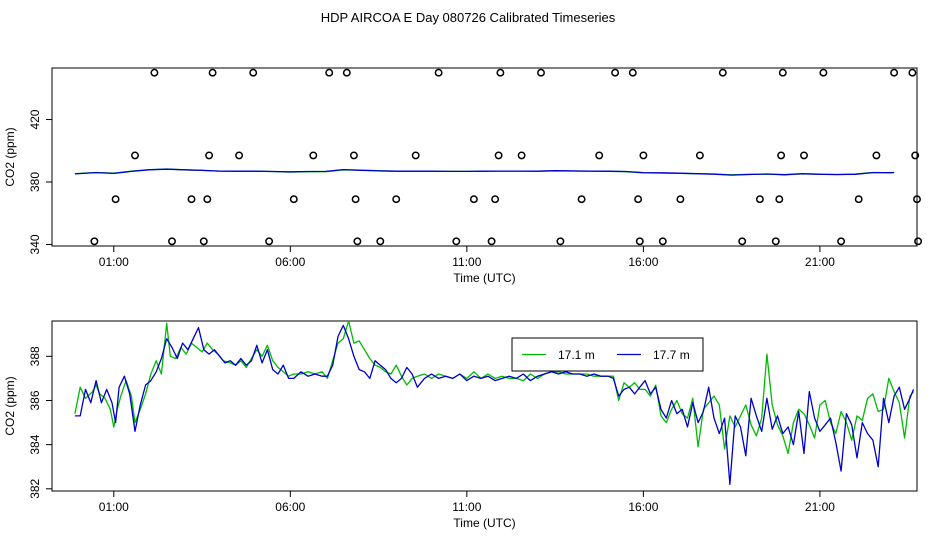 This screenshot has height=545, width=936. Describe the element at coordinates (35, 119) in the screenshot. I see `y-tick-label: 420` at that location.